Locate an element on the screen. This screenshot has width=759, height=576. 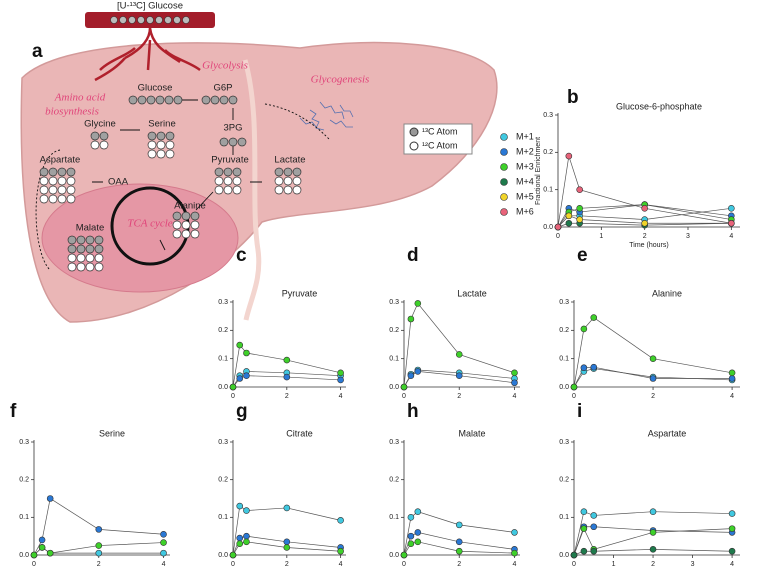
metabolite: Glucose is located at coordinates (155, 88).